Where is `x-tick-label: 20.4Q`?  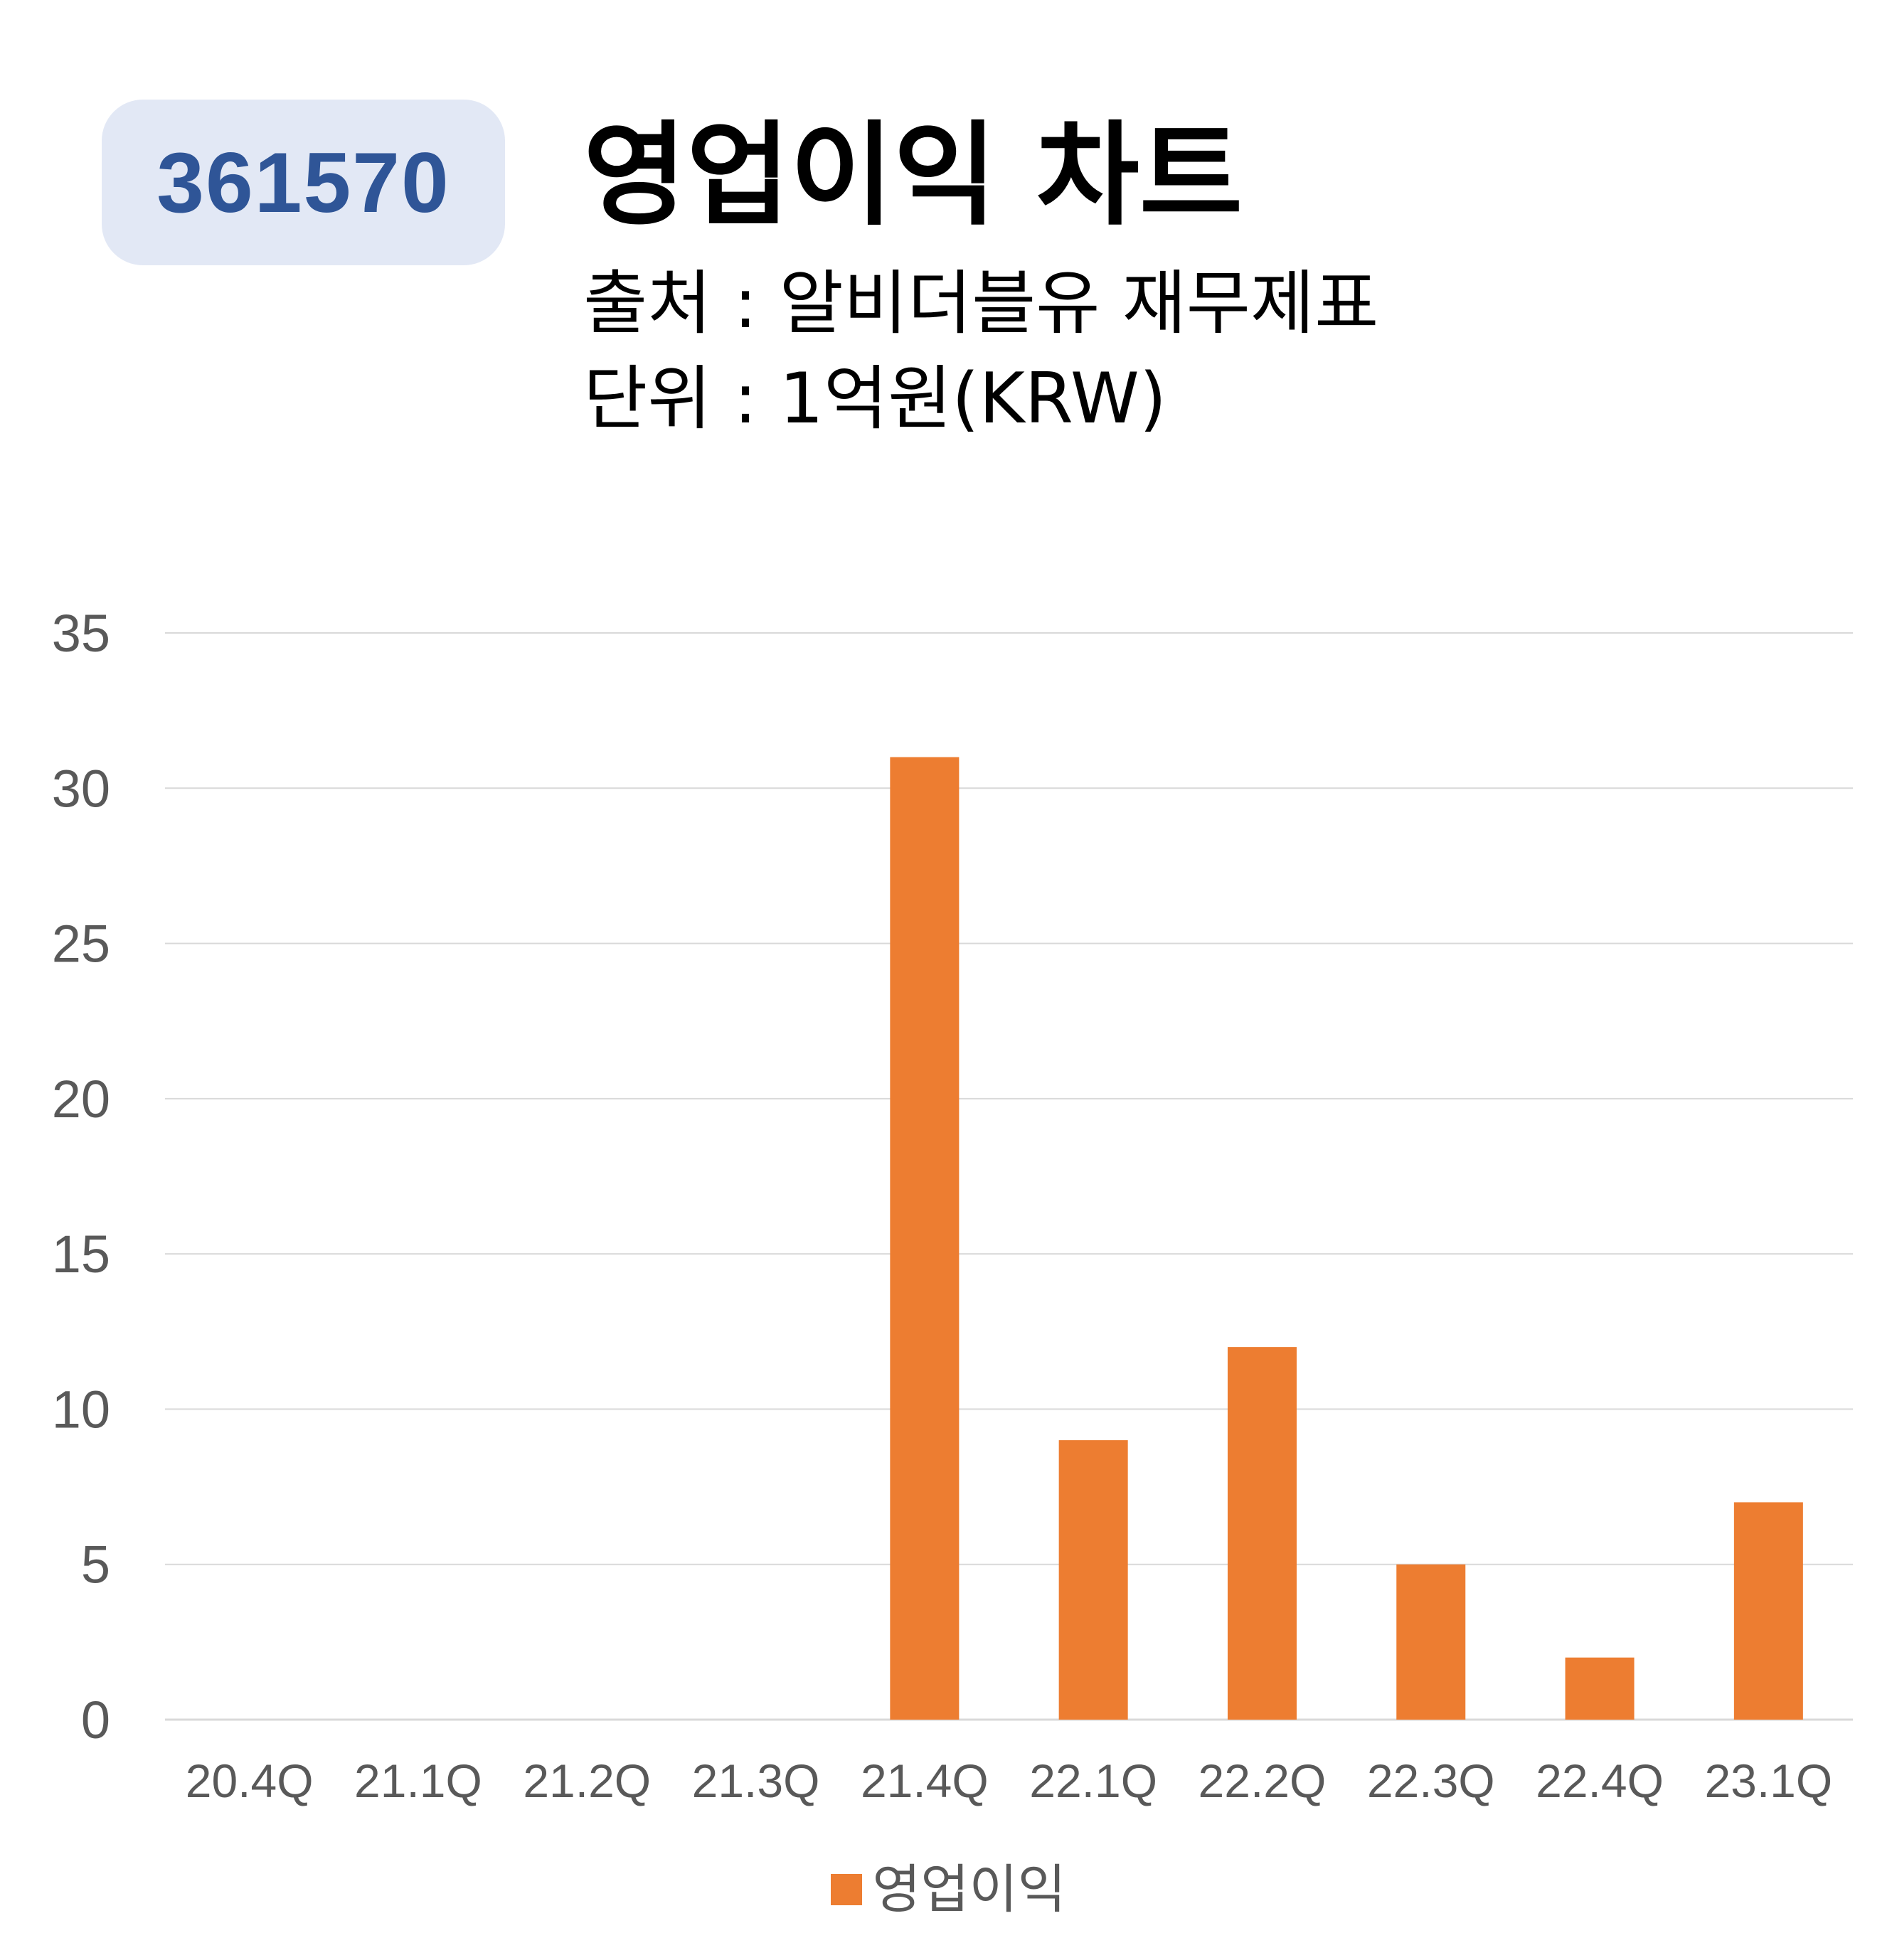
x-tick-label: 20.4Q is located at coordinates (250, 1780).